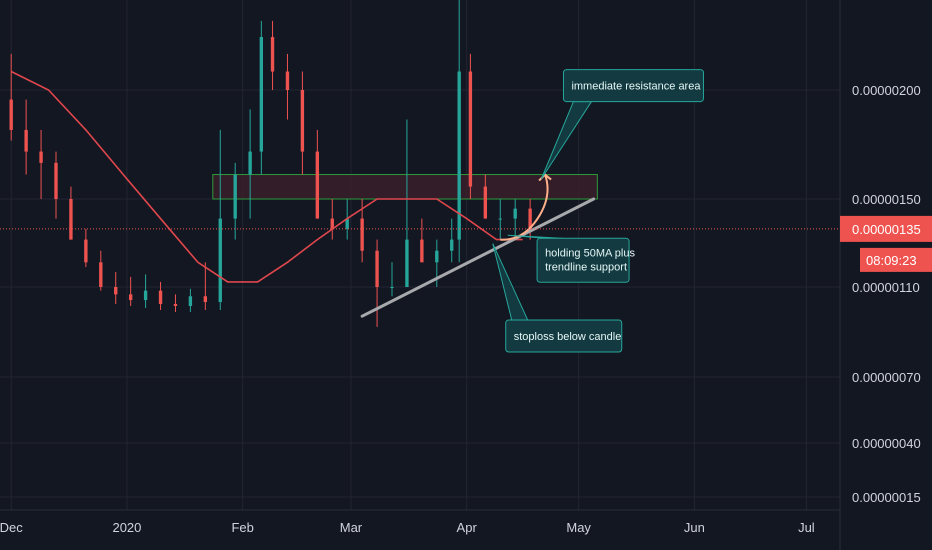 Image resolution: width=932 pixels, height=550 pixels. Describe the element at coordinates (806, 527) in the screenshot. I see `x-tick-label: Jul` at that location.